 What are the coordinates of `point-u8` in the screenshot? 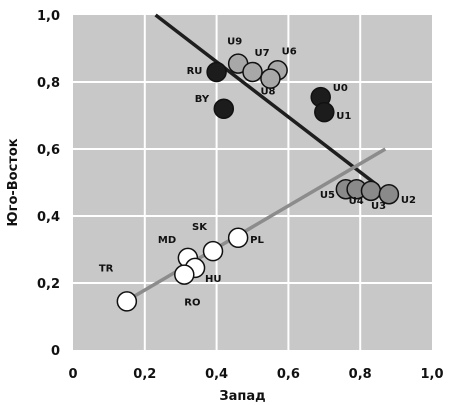 It's located at (270, 78).